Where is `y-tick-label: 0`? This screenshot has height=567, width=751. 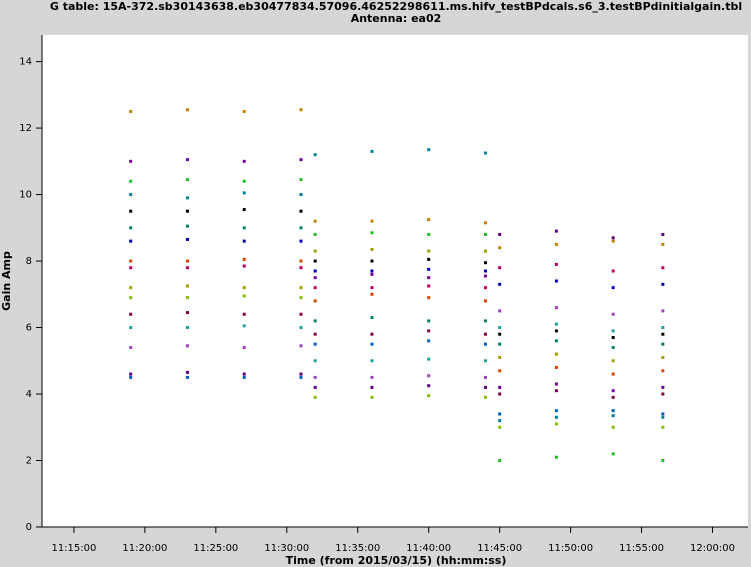
y-tick-label: 0 is located at coordinates (29, 527).